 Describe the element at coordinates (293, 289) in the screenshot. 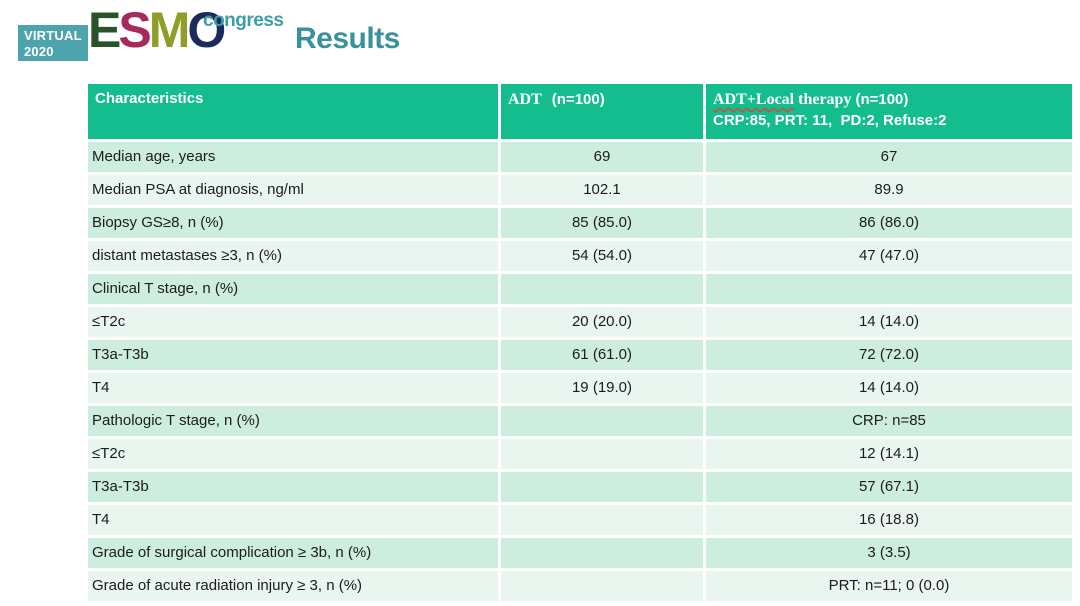

I see `row-label-cell: Clinical T stage, n (%)` at that location.